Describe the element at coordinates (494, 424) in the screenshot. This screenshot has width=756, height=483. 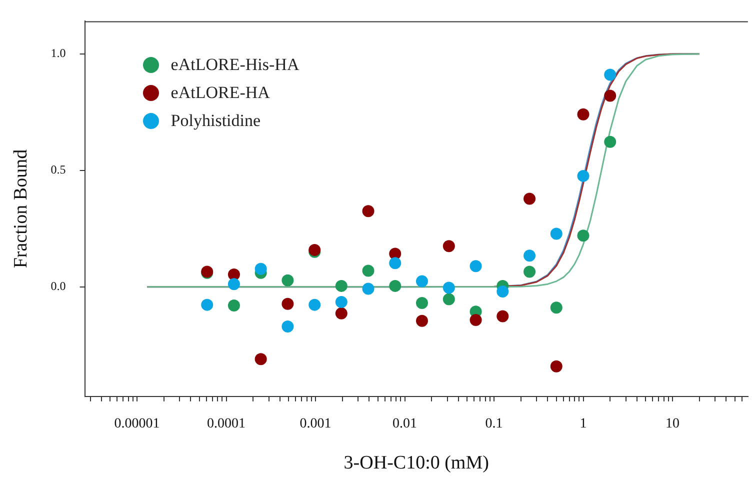
I see `x-tick-label: 0.1` at that location.